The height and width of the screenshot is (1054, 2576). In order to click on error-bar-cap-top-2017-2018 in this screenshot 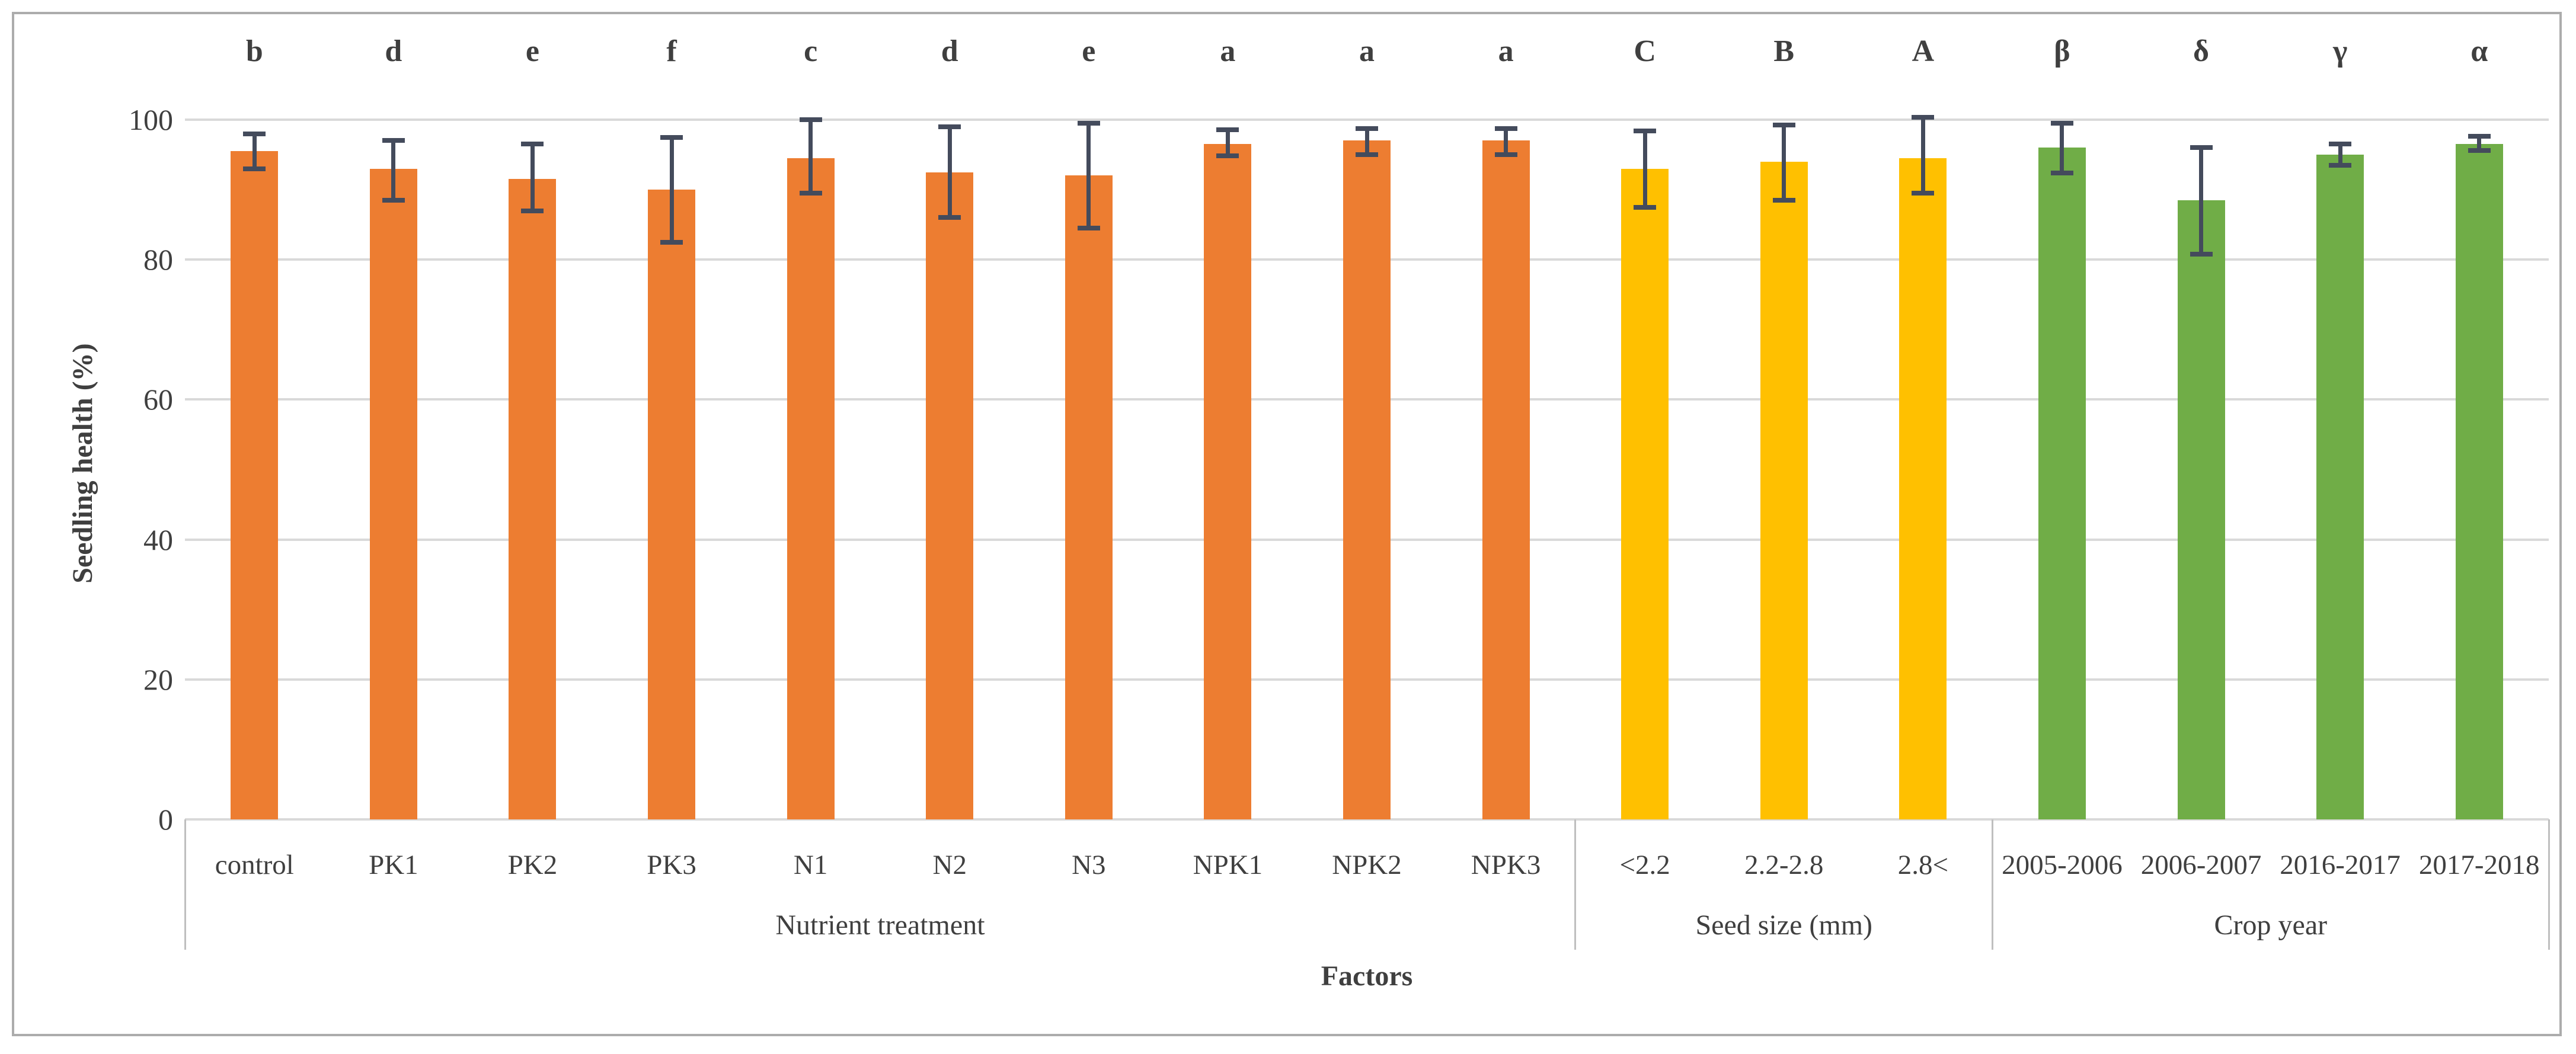, I will do `click(2480, 136)`.